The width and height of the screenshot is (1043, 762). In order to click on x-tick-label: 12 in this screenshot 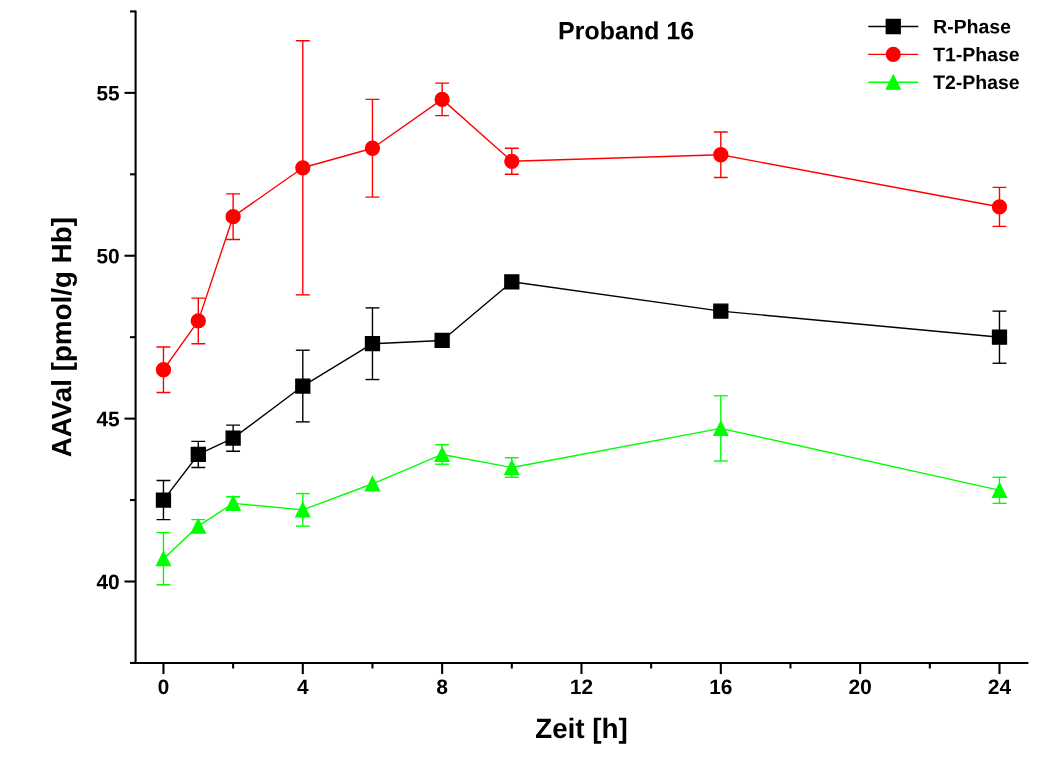, I will do `click(582, 687)`.